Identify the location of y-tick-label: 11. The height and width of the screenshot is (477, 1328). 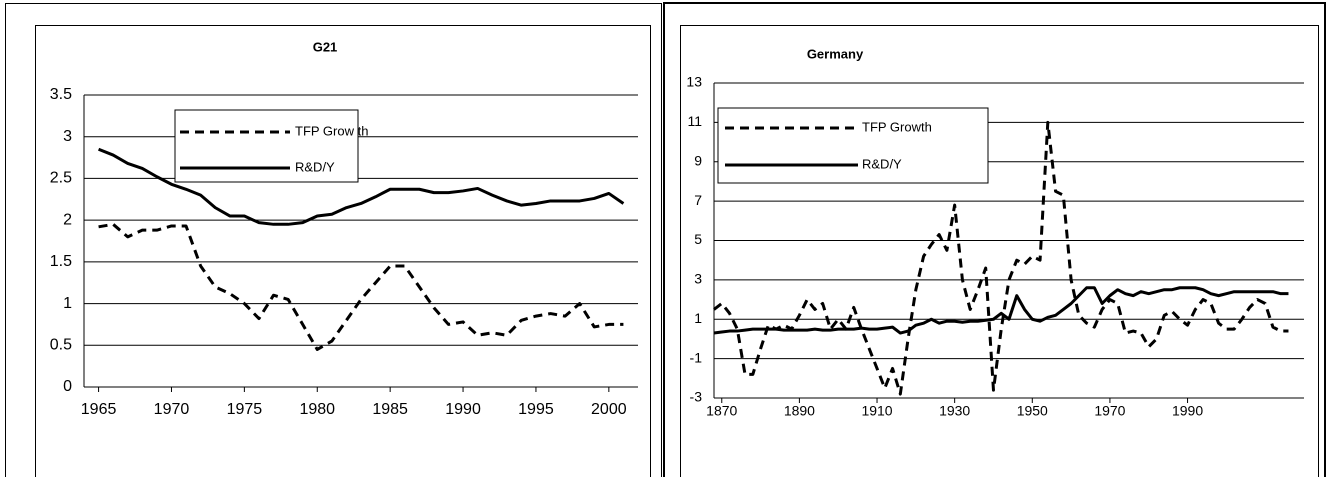
(694, 121).